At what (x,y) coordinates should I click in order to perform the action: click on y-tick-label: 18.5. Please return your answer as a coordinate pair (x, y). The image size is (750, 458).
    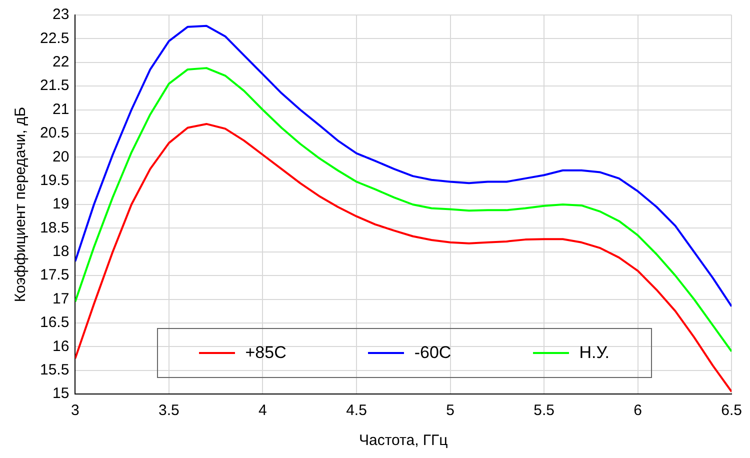
    Looking at the image, I should click on (55, 227).